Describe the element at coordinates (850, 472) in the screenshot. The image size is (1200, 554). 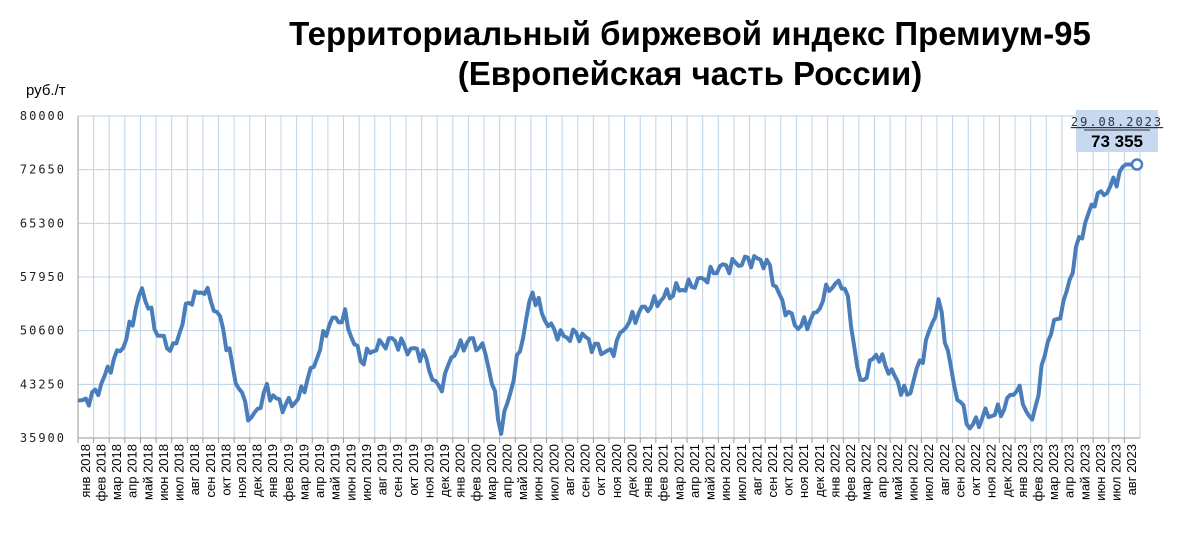
I see `x-tick-label: фев 2022` at that location.